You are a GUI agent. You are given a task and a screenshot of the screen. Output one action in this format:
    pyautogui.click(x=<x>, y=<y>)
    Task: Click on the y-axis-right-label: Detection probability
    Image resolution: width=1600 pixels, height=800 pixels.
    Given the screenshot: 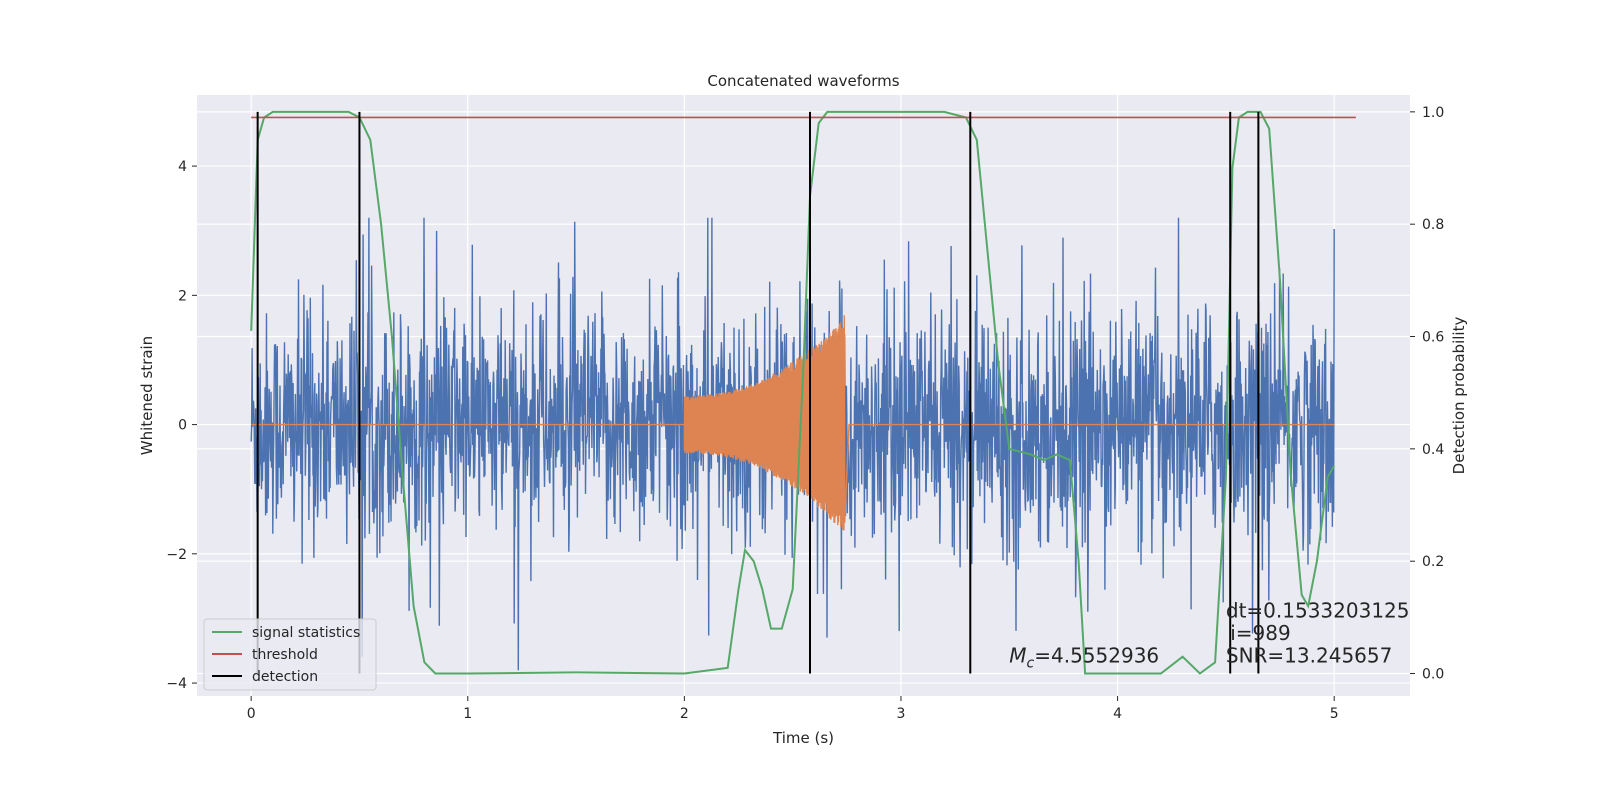 What is the action you would take?
    pyautogui.click(x=1459, y=396)
    